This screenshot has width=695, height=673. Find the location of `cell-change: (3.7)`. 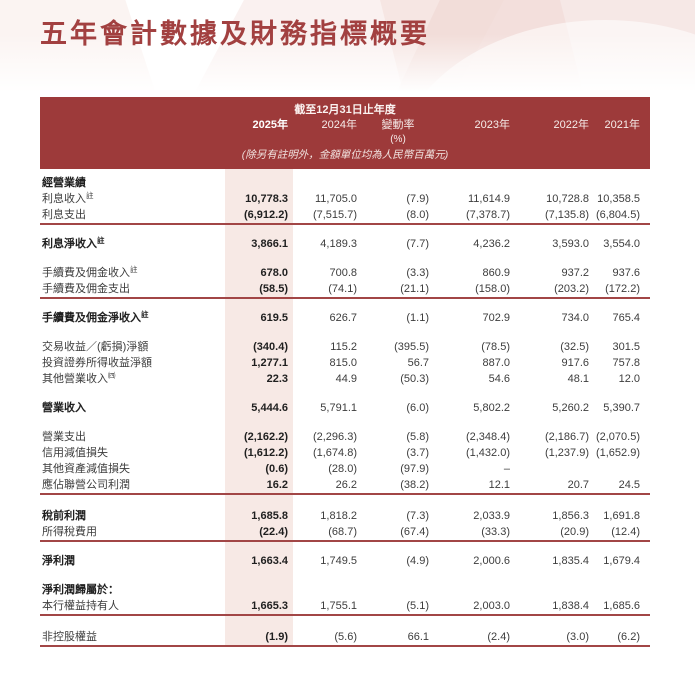

cell-change: (3.7) is located at coordinates (417, 453).